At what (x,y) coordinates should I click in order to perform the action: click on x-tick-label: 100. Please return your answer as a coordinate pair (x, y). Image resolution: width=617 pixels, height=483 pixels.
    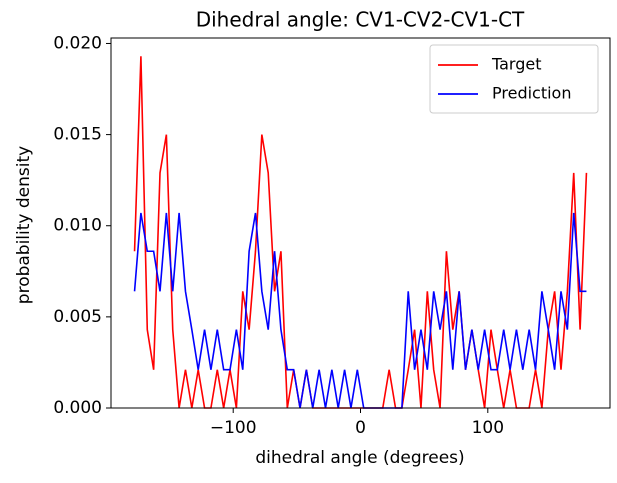
    Looking at the image, I should click on (488, 428).